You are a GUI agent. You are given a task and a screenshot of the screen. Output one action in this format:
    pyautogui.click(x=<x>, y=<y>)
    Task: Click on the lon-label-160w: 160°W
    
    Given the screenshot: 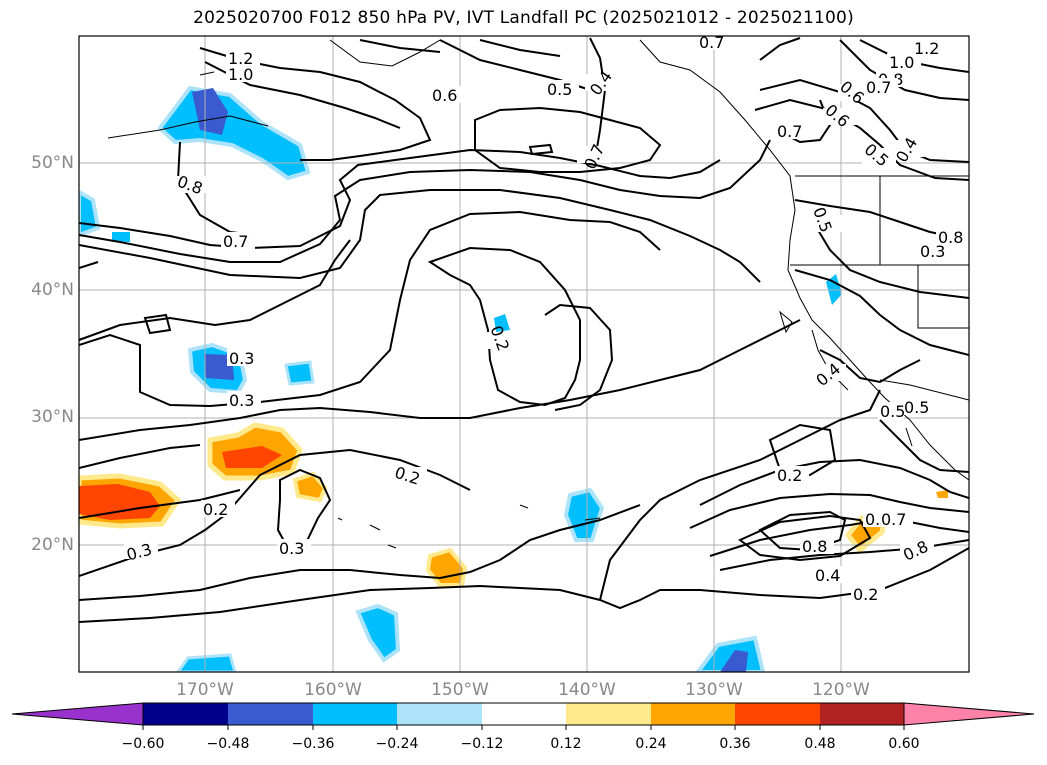 What is the action you would take?
    pyautogui.click(x=333, y=690)
    